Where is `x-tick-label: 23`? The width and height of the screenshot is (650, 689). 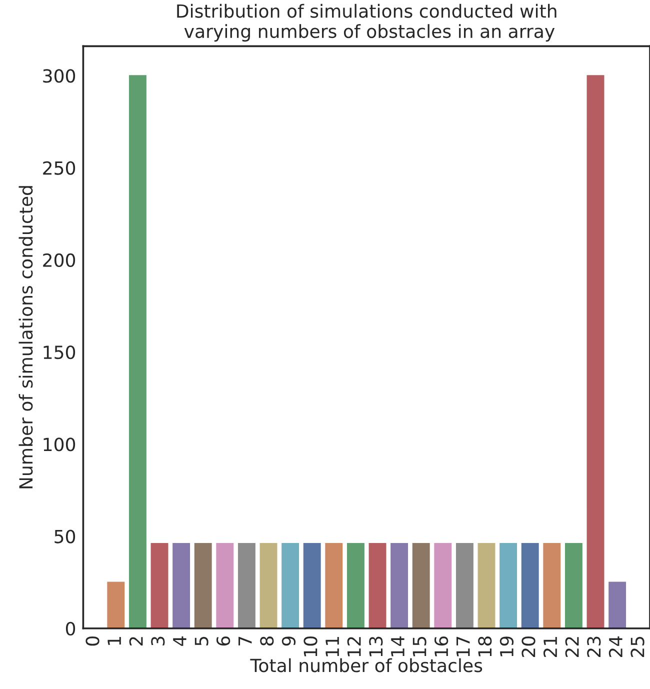
x-tick-label: 23 is located at coordinates (594, 646).